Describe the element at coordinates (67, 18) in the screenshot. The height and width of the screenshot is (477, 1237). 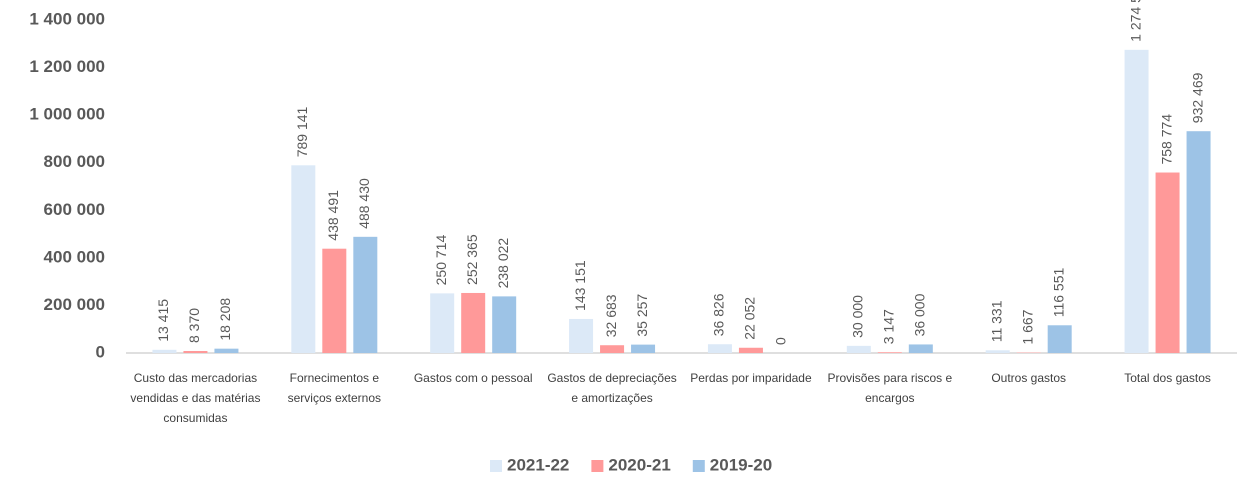
I see `y-tick-label: 1 400 000` at that location.